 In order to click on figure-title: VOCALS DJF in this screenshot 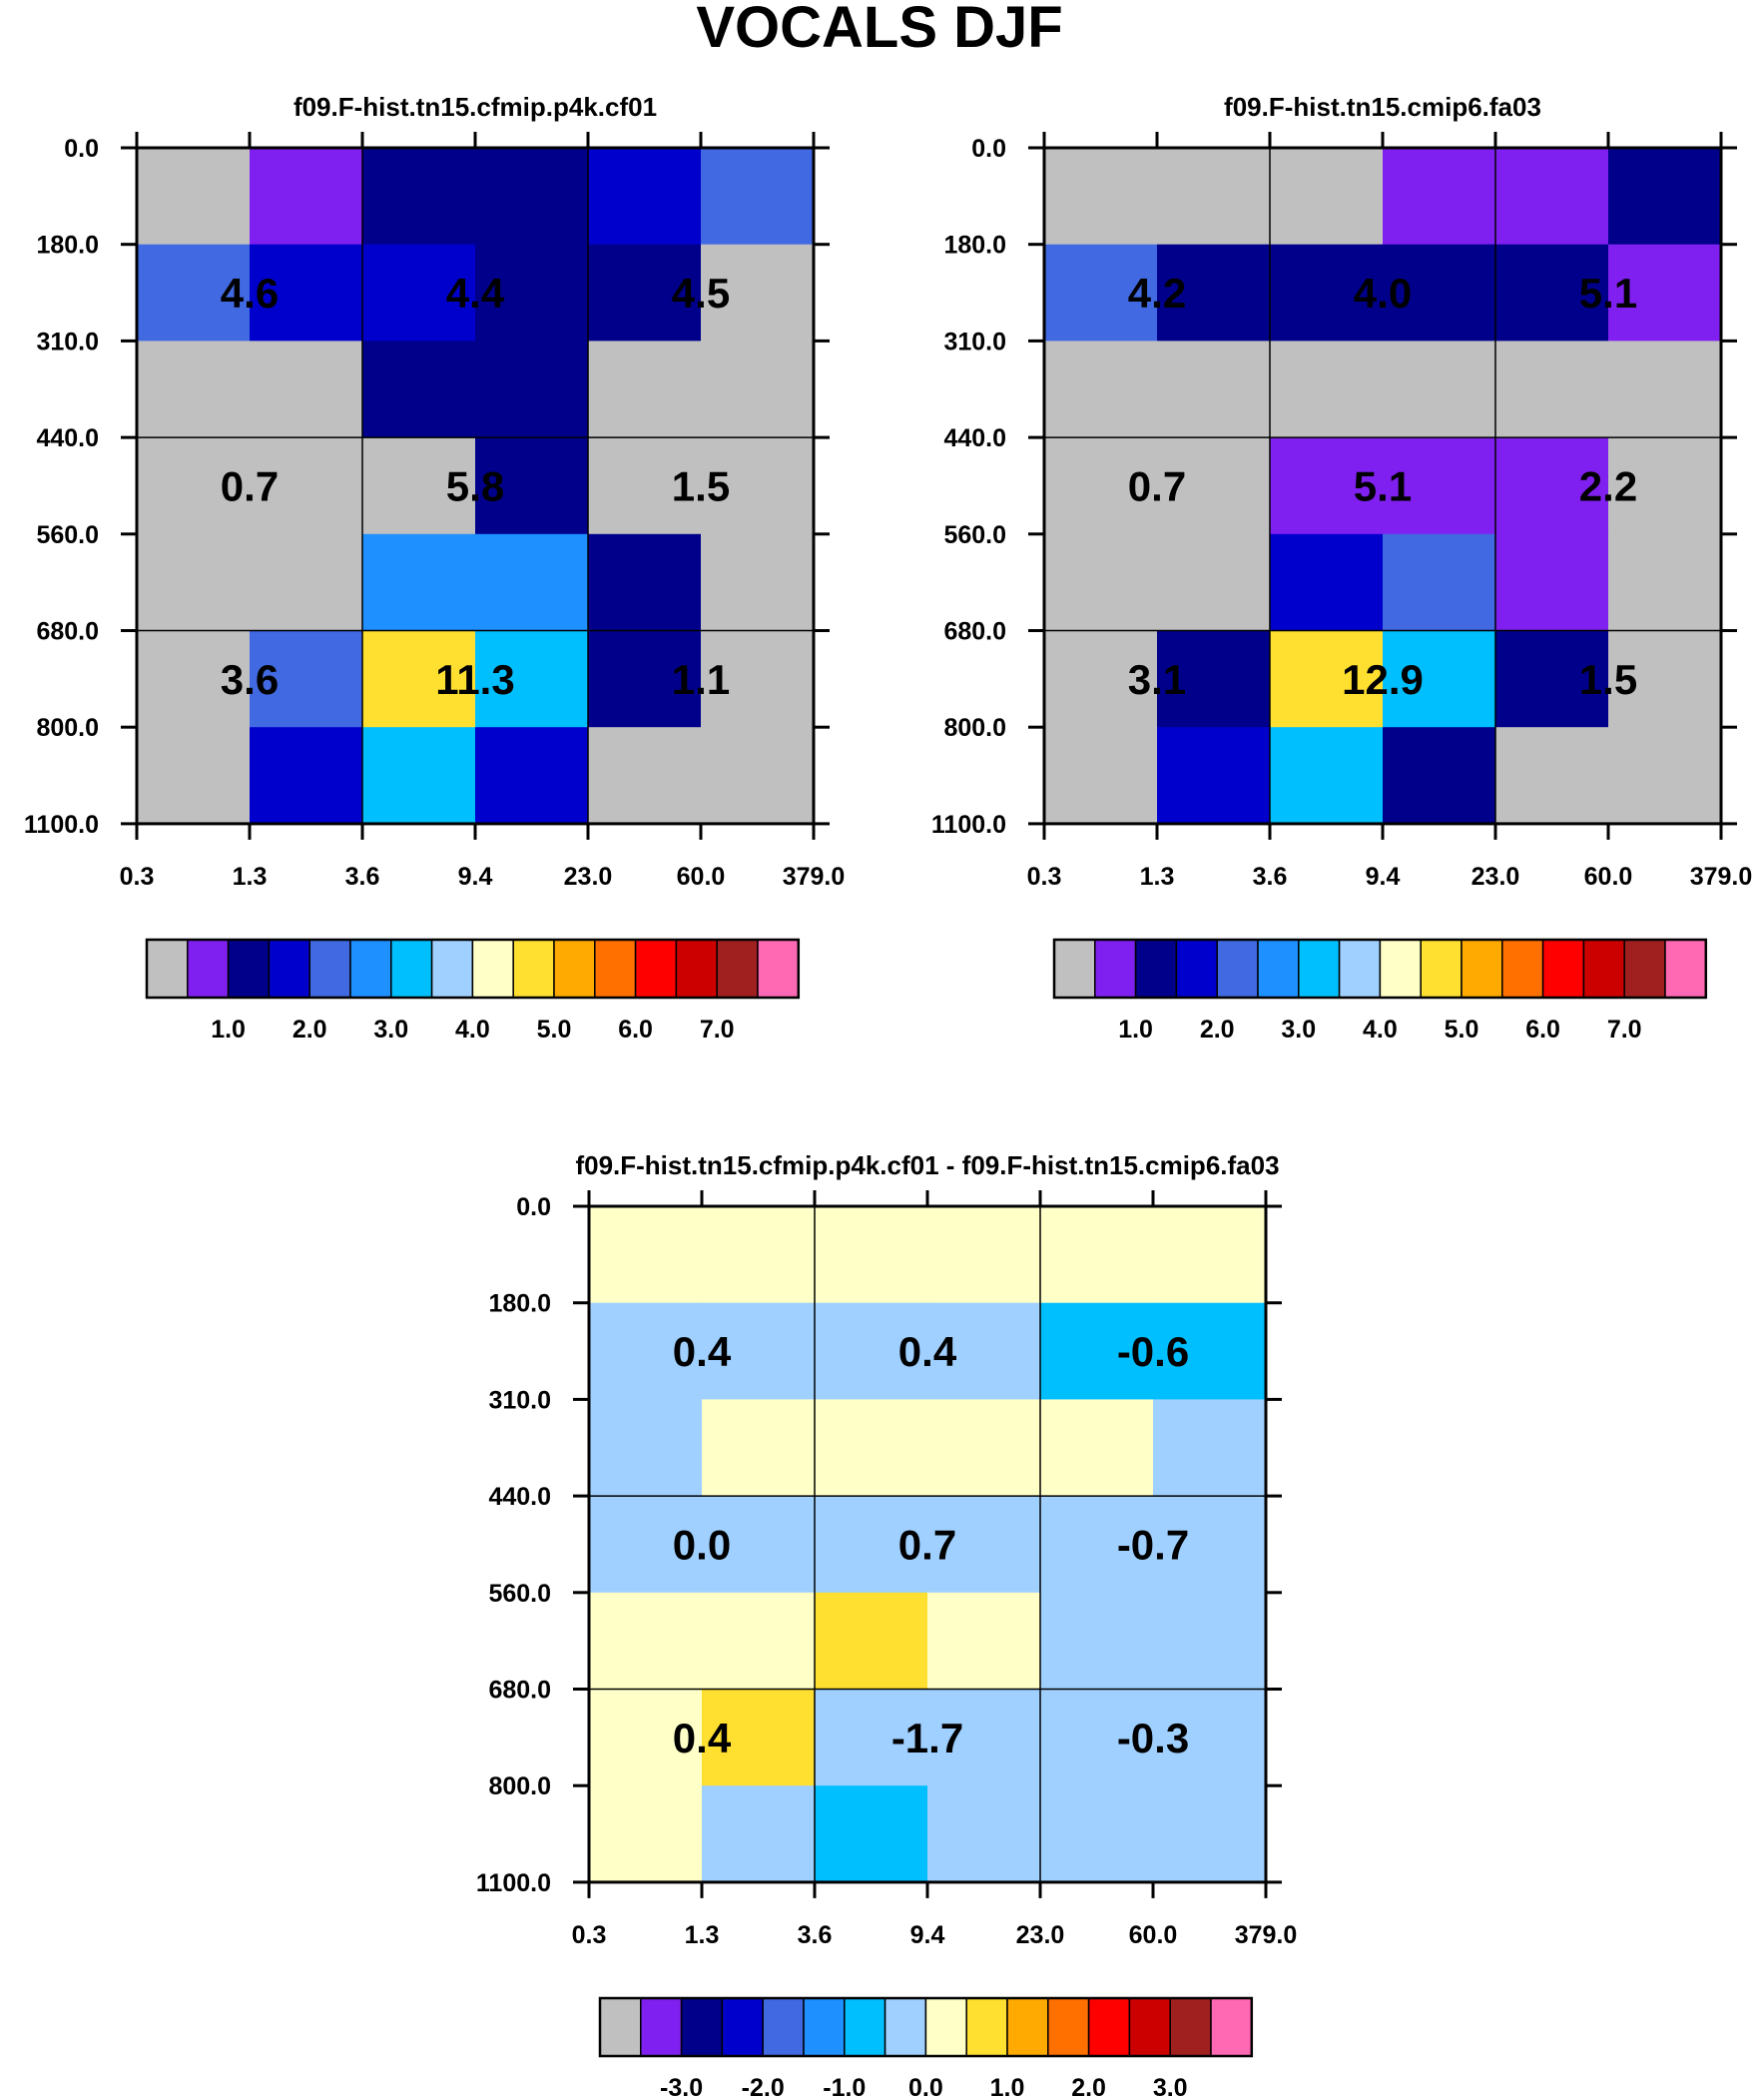, I will do `click(879, 30)`.